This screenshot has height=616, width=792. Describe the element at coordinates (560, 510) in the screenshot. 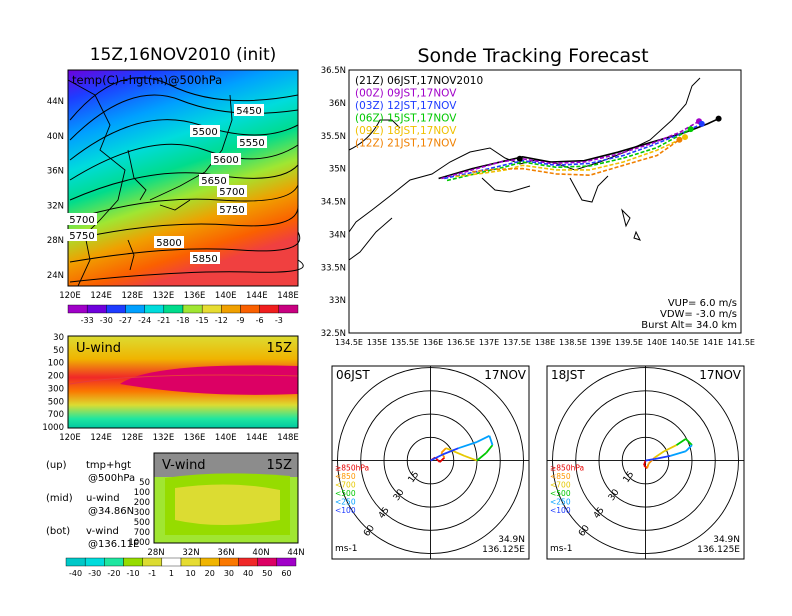

I see `hodograph-level-label: <100` at that location.